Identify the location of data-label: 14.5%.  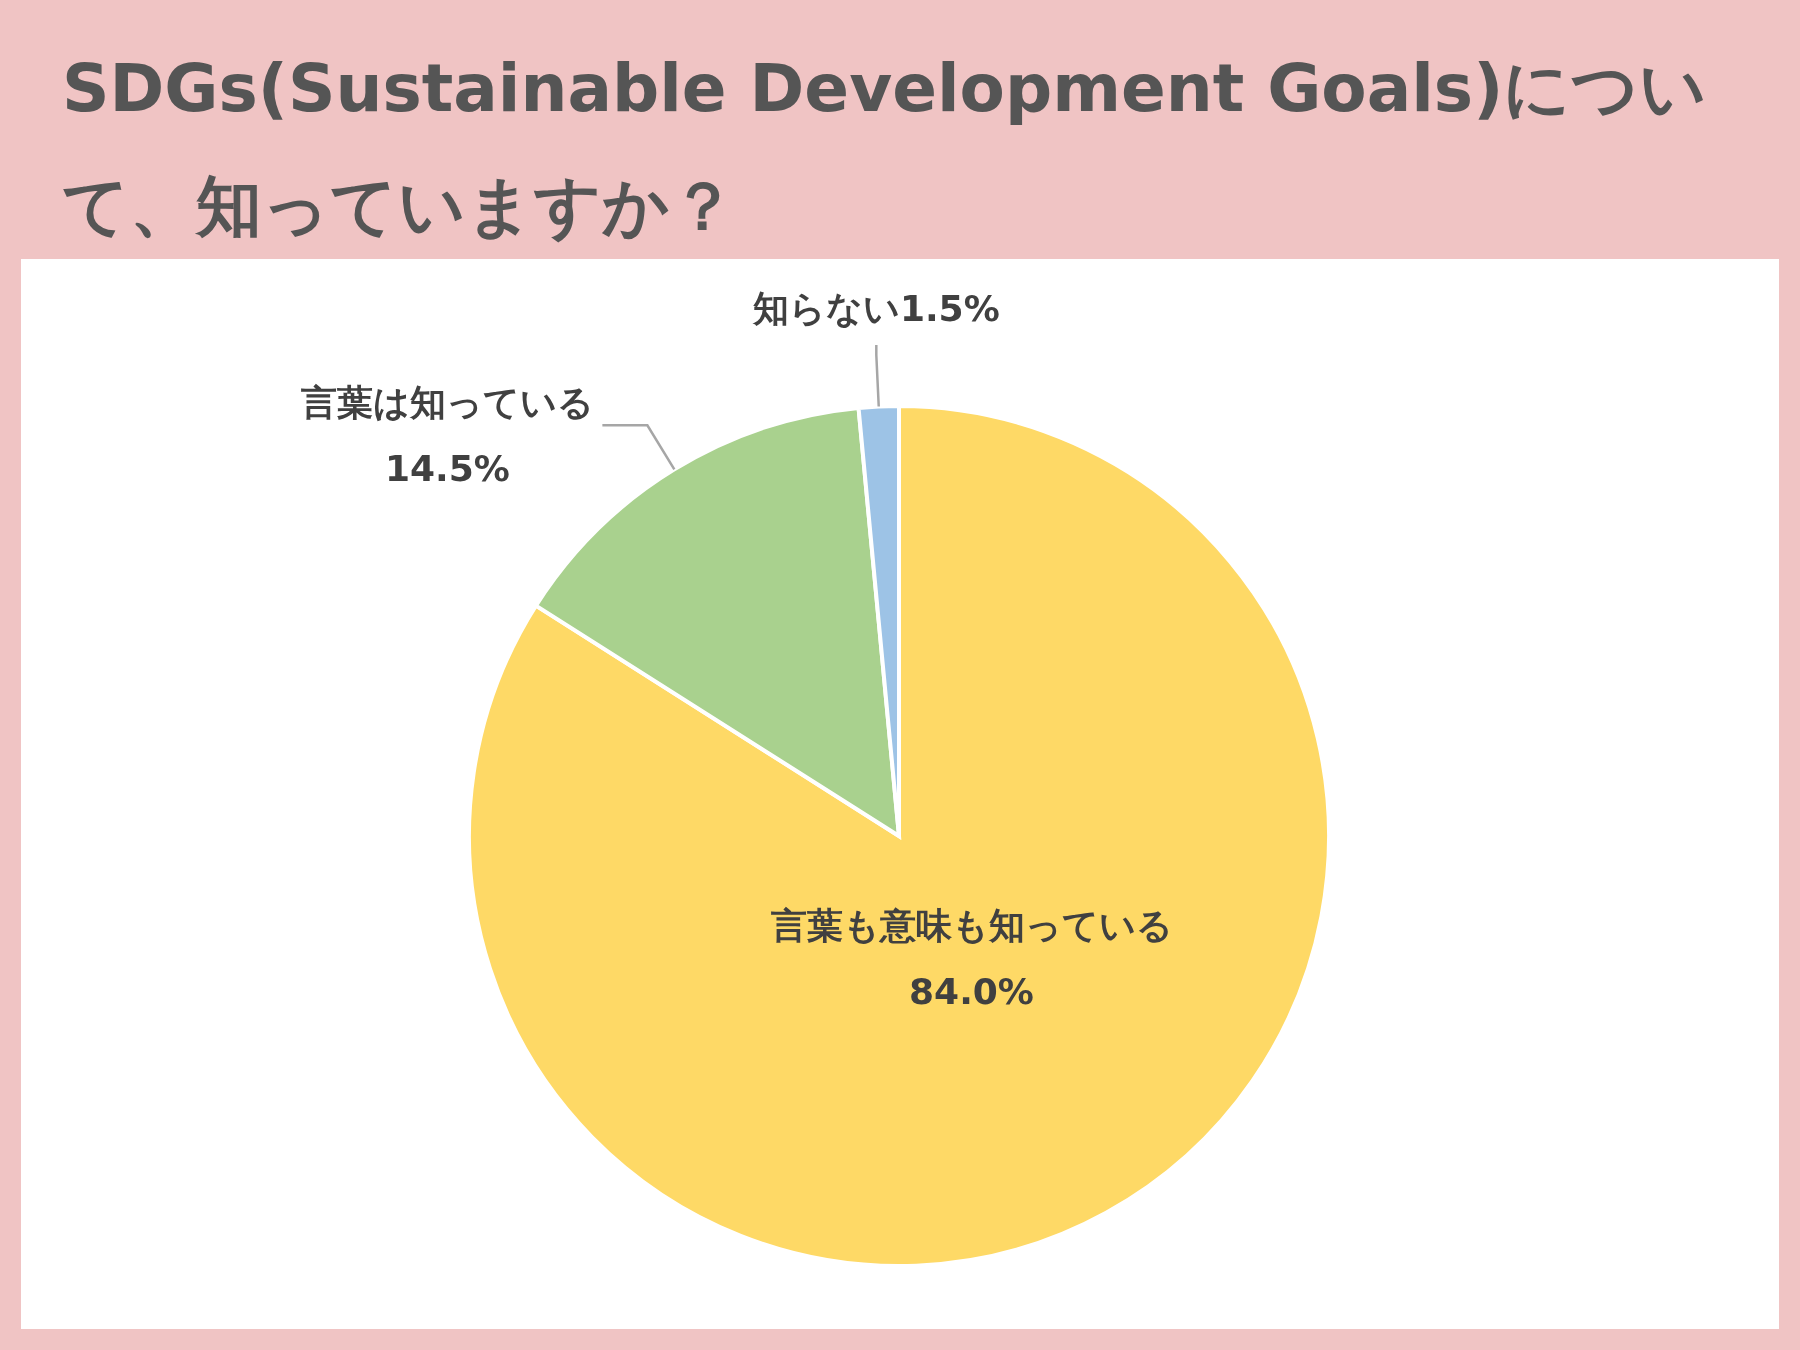
(447, 469).